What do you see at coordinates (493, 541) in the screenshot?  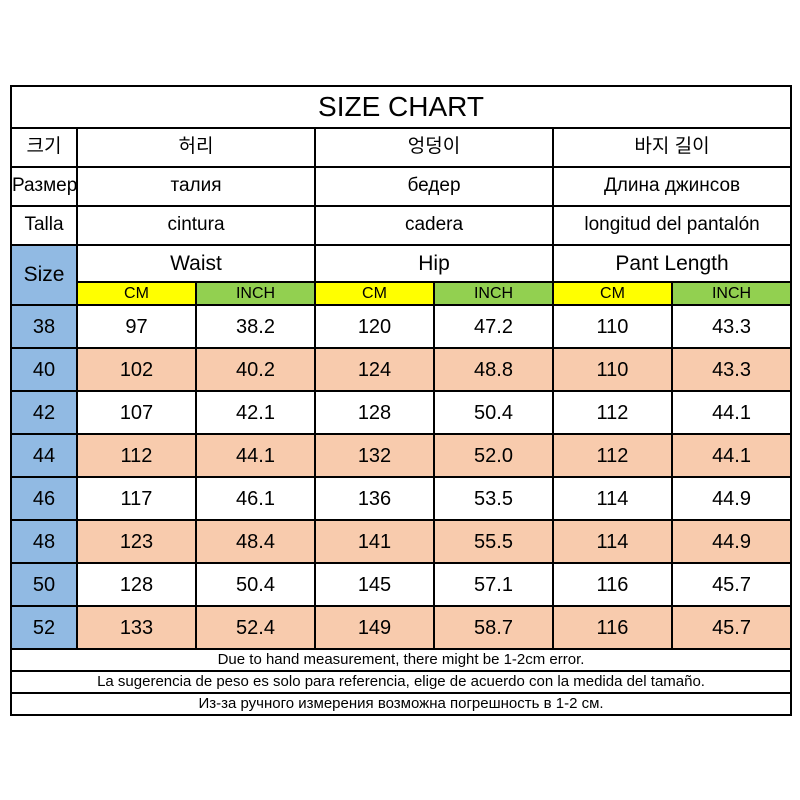 I see `hip-inch-value: 55.5` at bounding box center [493, 541].